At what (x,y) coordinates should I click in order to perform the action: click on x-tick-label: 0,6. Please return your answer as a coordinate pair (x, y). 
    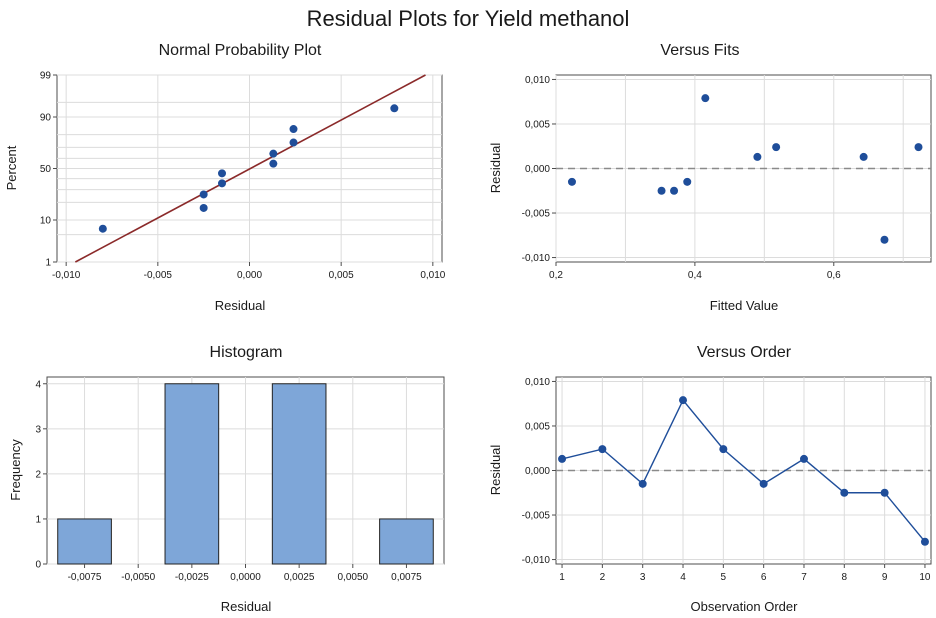
    Looking at the image, I should click on (834, 275).